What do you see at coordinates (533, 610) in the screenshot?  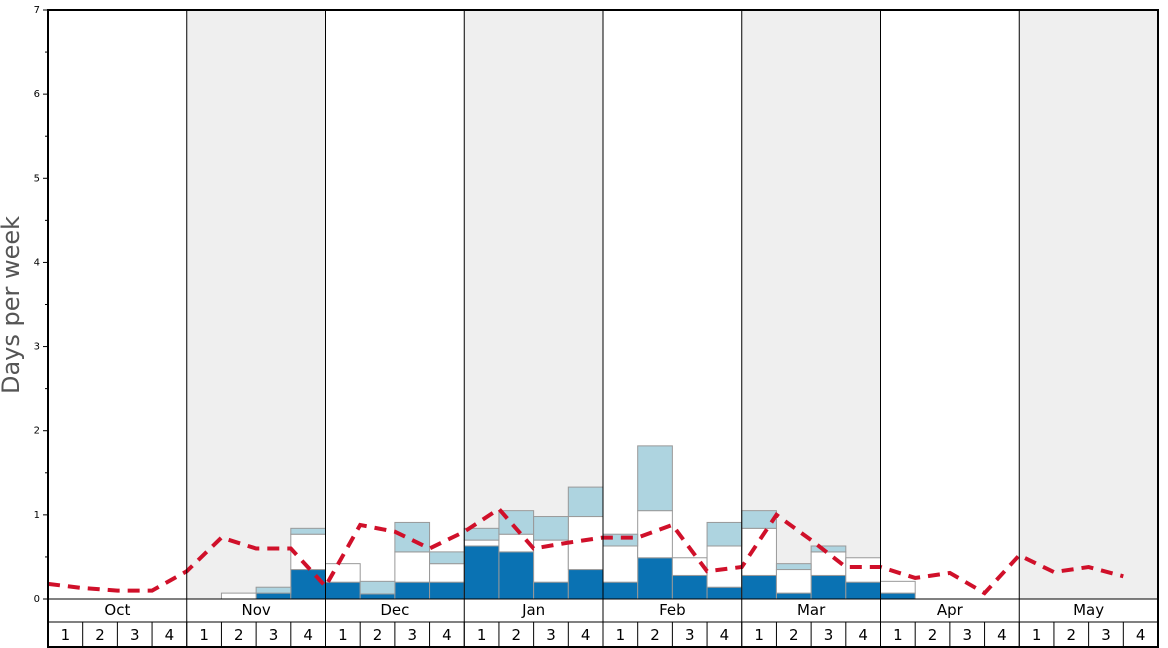 I see `month-label: Jan` at bounding box center [533, 610].